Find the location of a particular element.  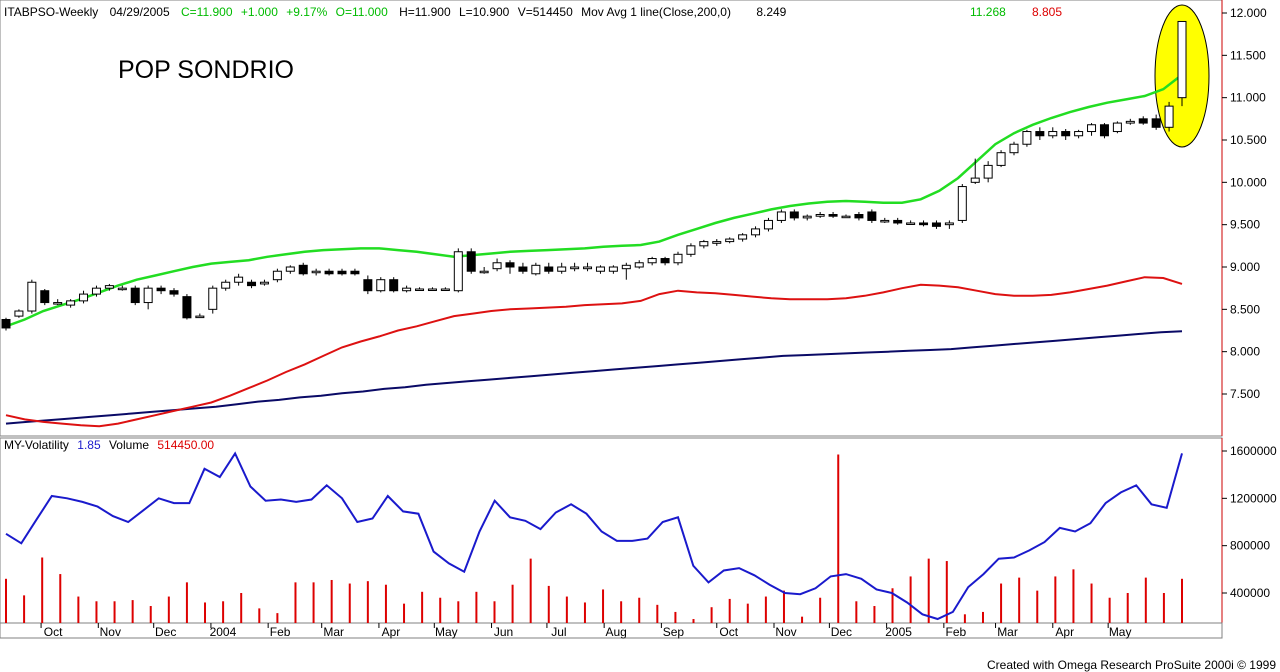

date-tick-label: Feb is located at coordinates (956, 632).